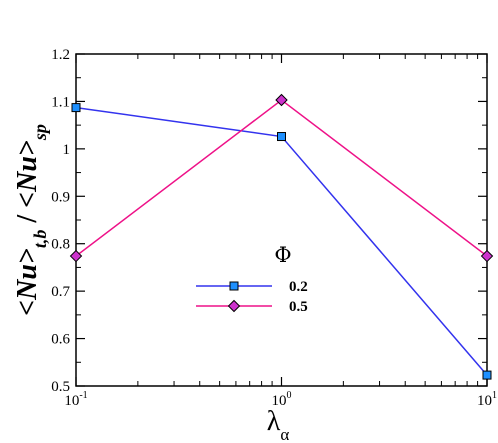 This screenshot has height=443, width=498. I want to click on x-tick-label: 10⁰, so click(282, 399).